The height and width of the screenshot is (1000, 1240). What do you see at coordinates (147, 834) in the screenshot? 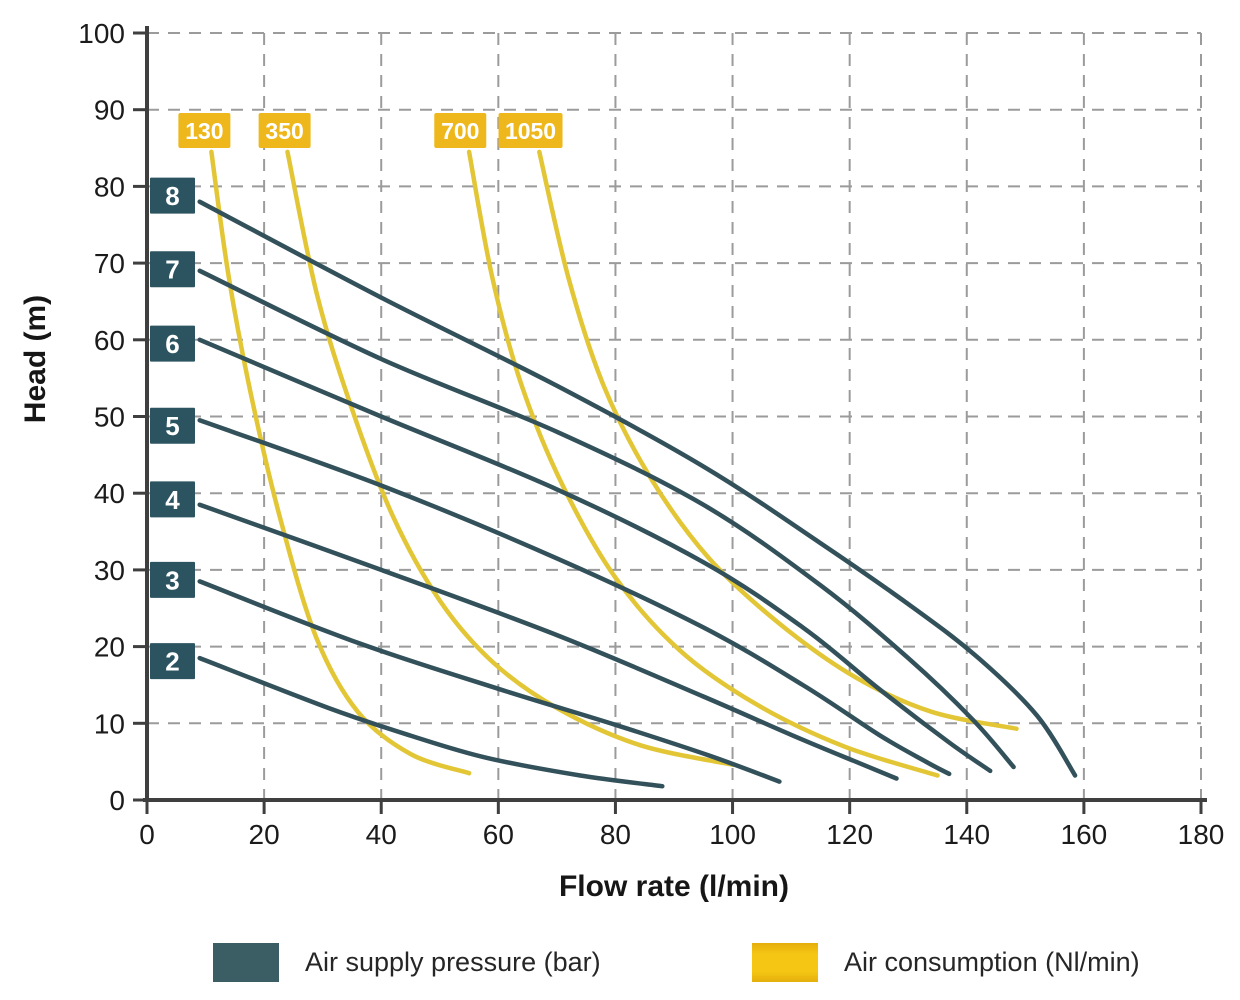
I see `x-tick-label-0: 0` at bounding box center [147, 834].